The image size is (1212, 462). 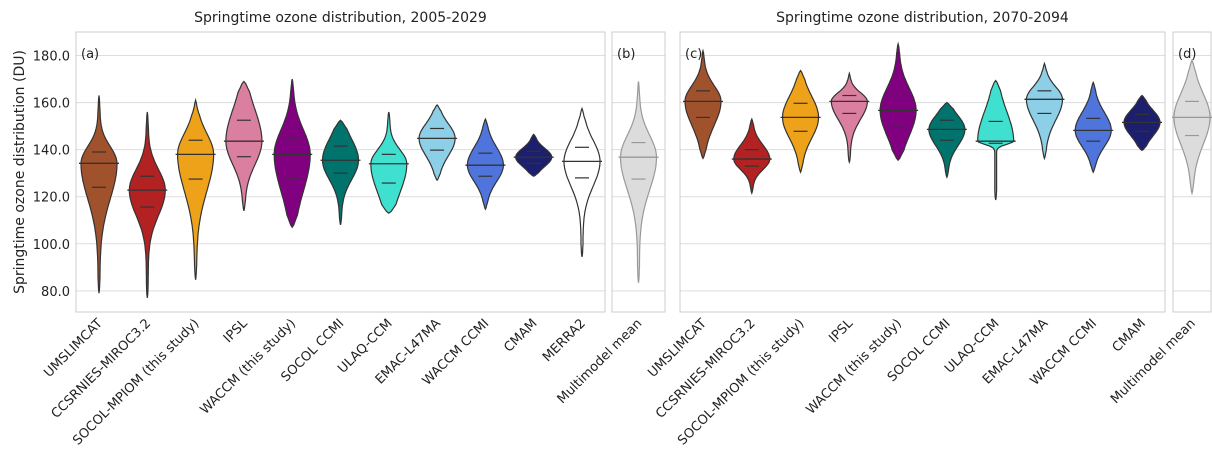 I want to click on y-tick-label: 80.0, so click(x=55, y=292).